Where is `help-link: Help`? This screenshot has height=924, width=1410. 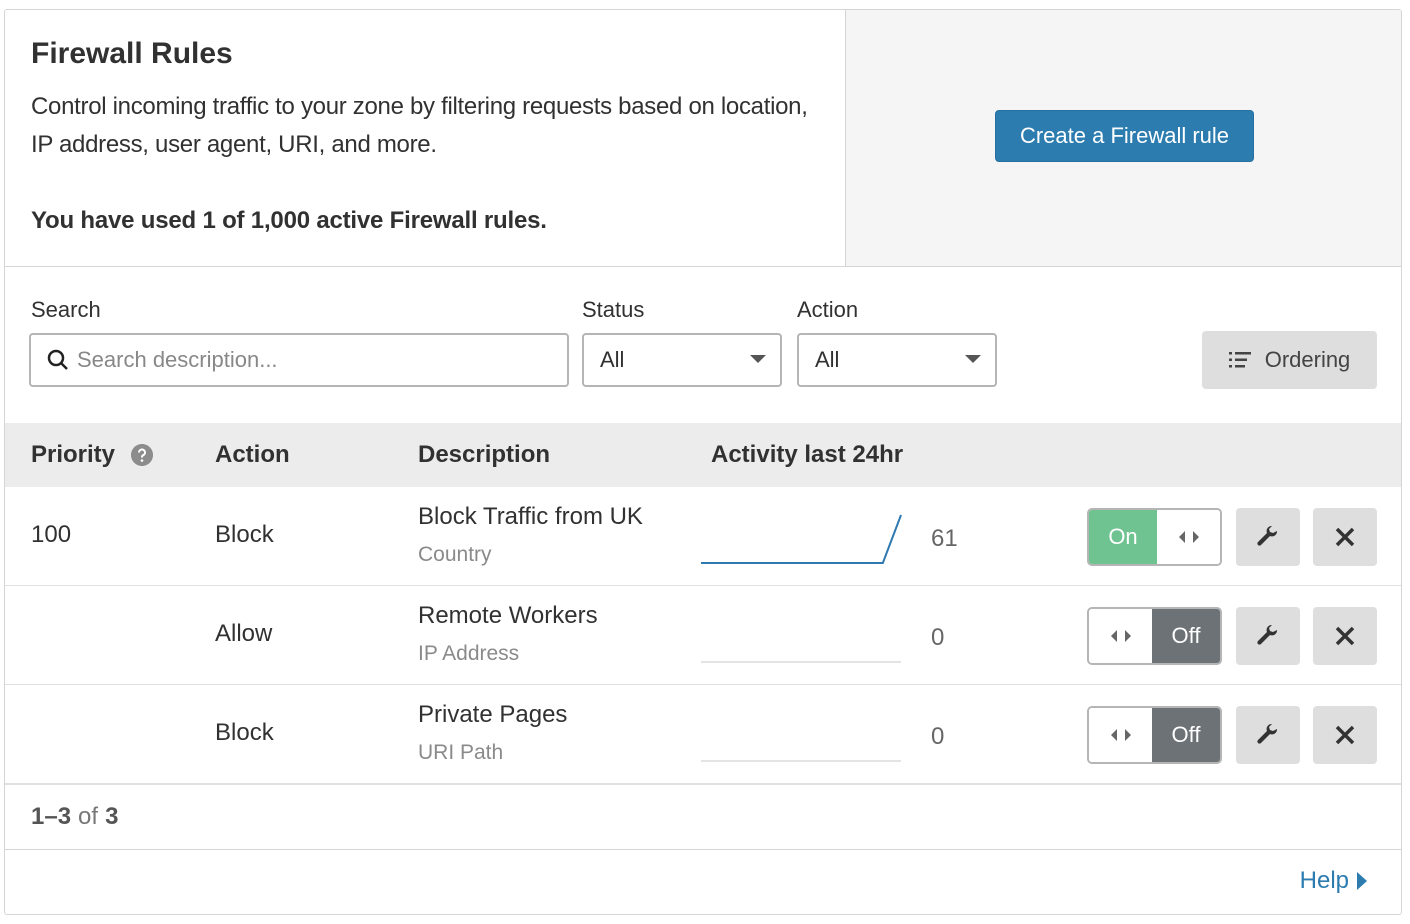 help-link: Help is located at coordinates (1333, 881).